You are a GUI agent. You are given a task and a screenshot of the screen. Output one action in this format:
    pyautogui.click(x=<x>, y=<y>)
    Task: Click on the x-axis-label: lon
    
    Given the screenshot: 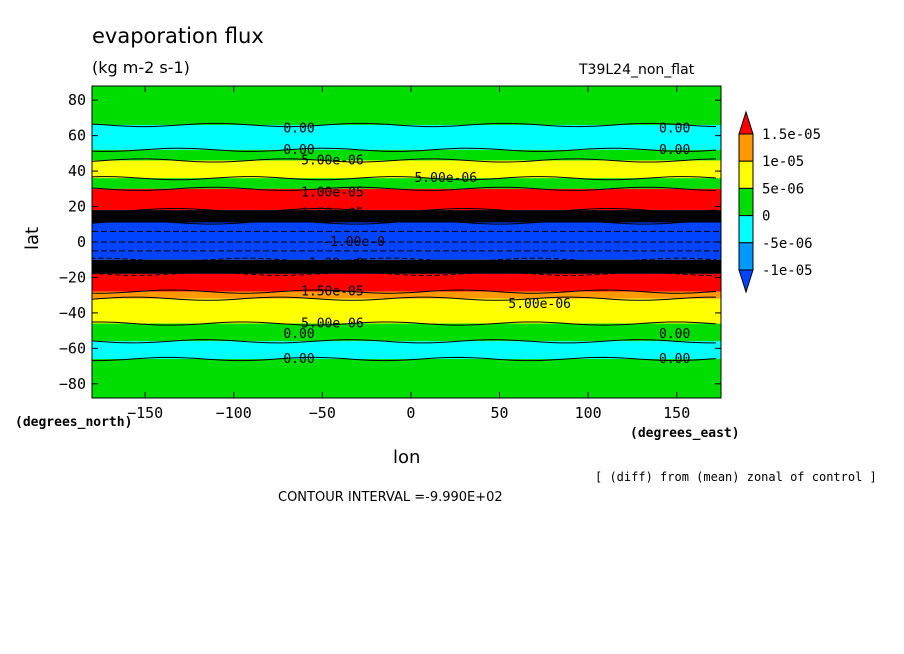 What is the action you would take?
    pyautogui.click(x=407, y=457)
    